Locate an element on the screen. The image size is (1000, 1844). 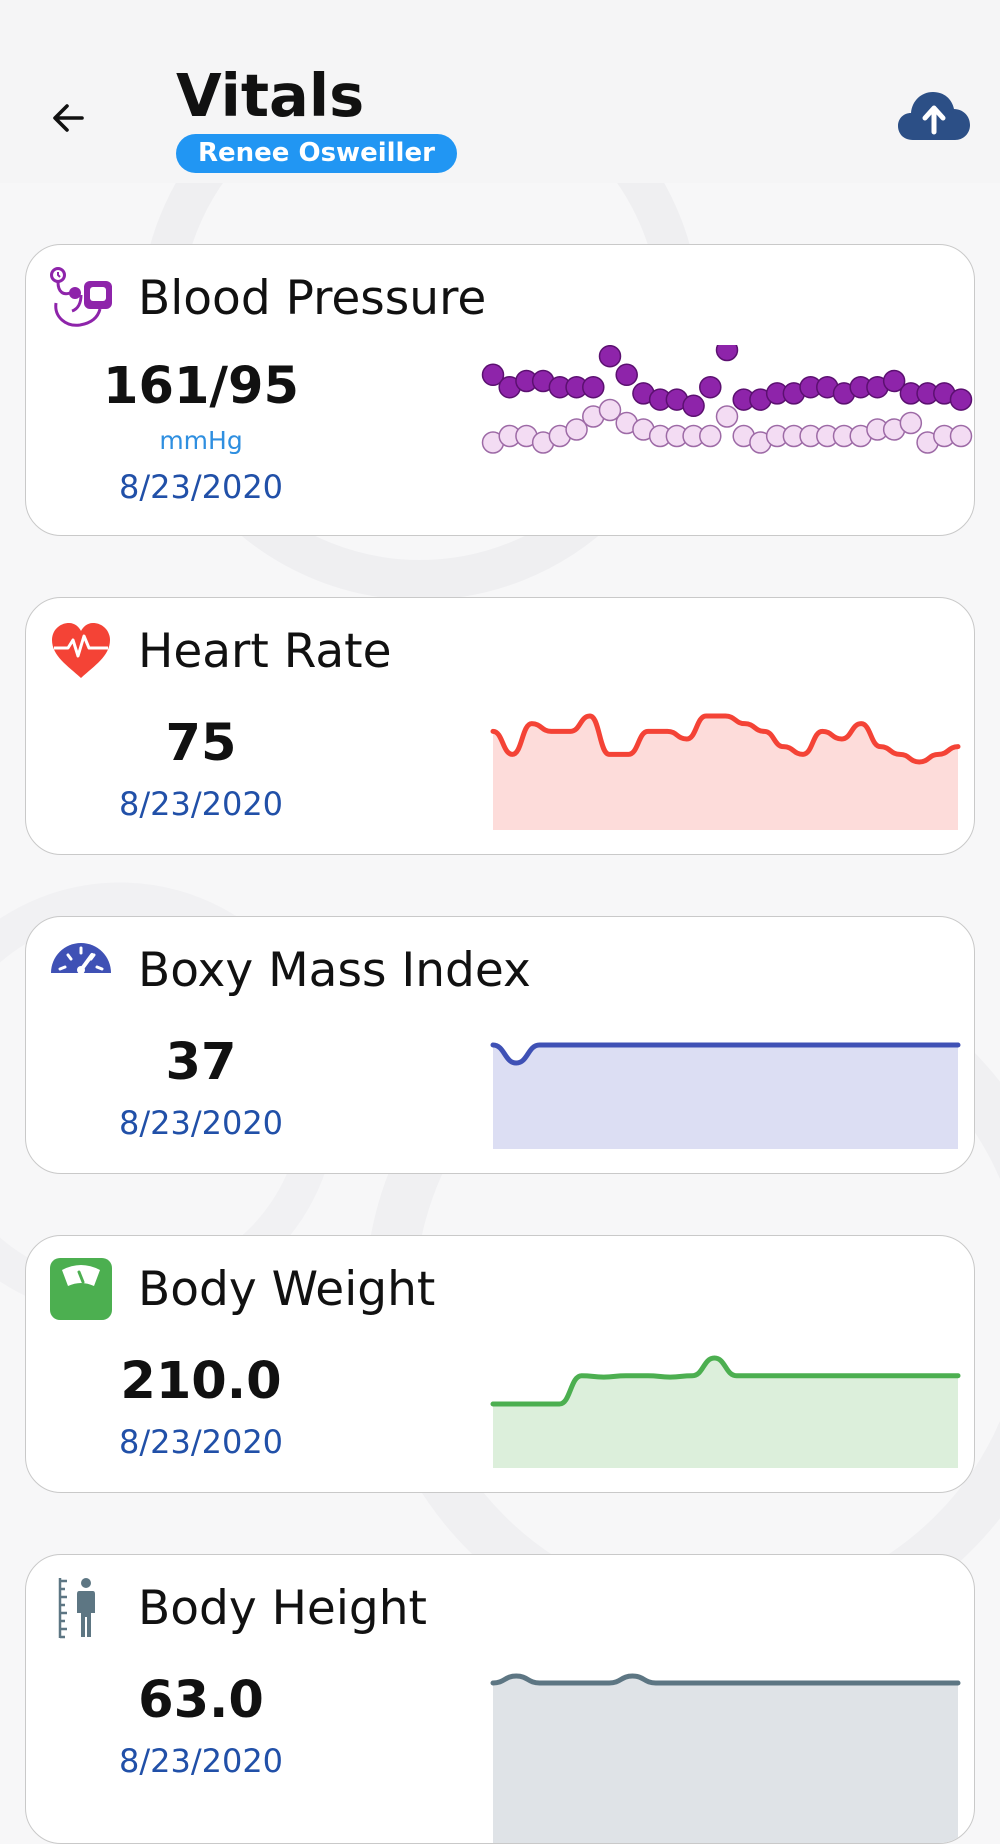
body-weight-chart is located at coordinates (725, 1411).